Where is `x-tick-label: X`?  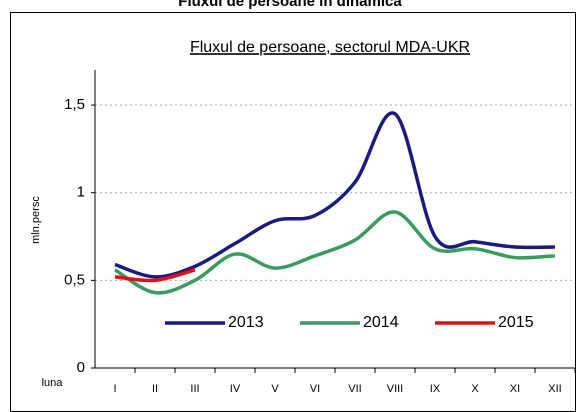
x-tick-label: X is located at coordinates (475, 389).